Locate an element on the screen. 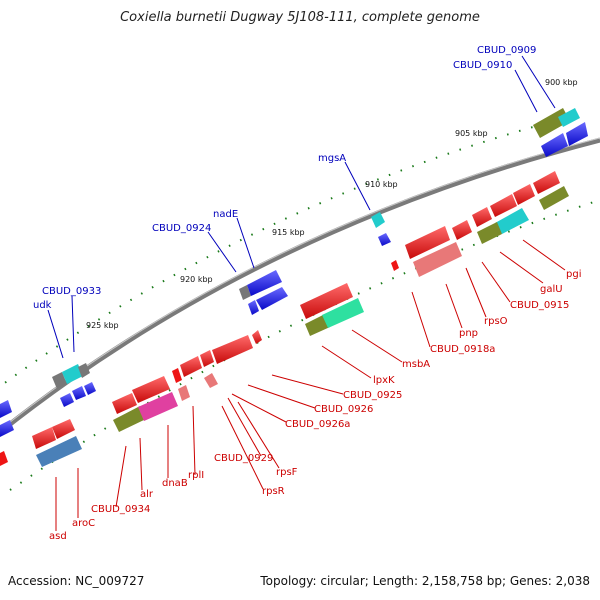 The image size is (600, 600). kbp-label: 910 kbp is located at coordinates (381, 184).